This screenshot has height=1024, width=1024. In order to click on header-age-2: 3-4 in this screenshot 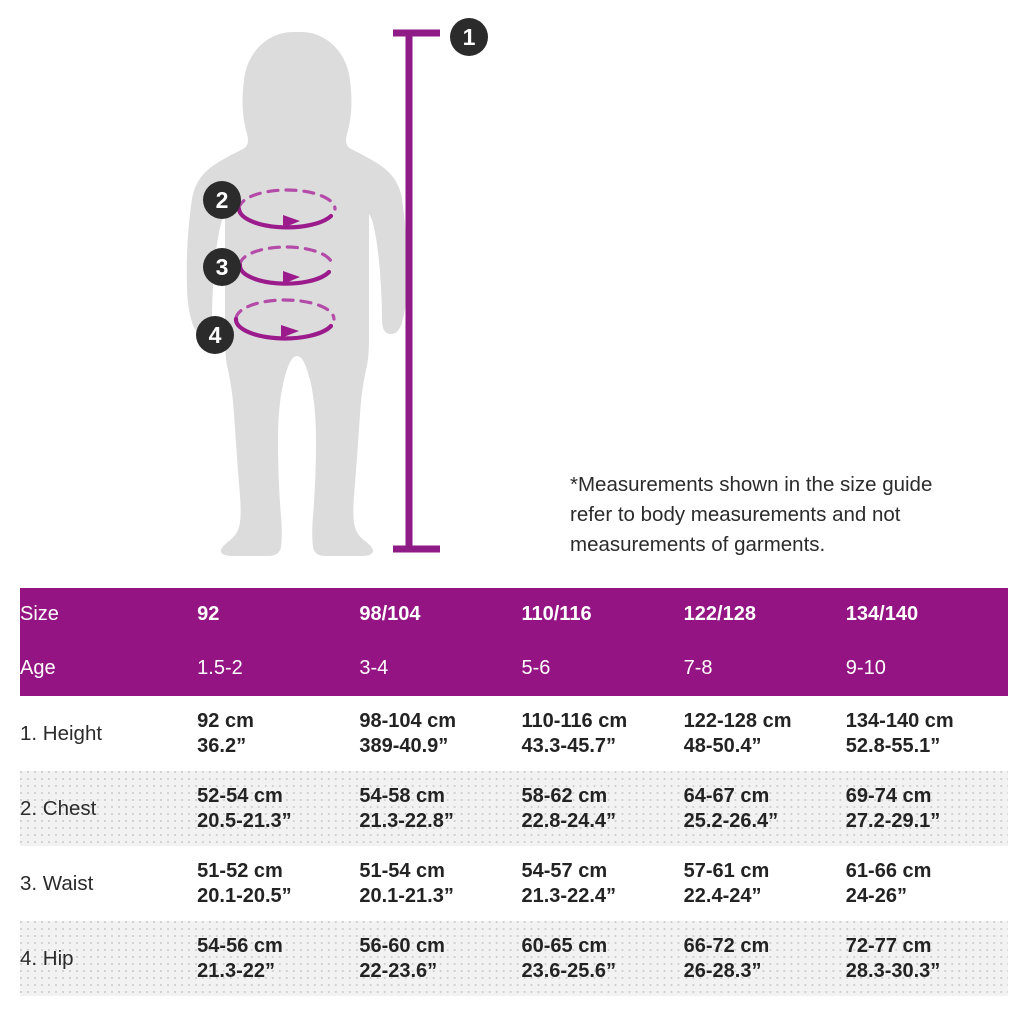, I will do `click(374, 667)`.